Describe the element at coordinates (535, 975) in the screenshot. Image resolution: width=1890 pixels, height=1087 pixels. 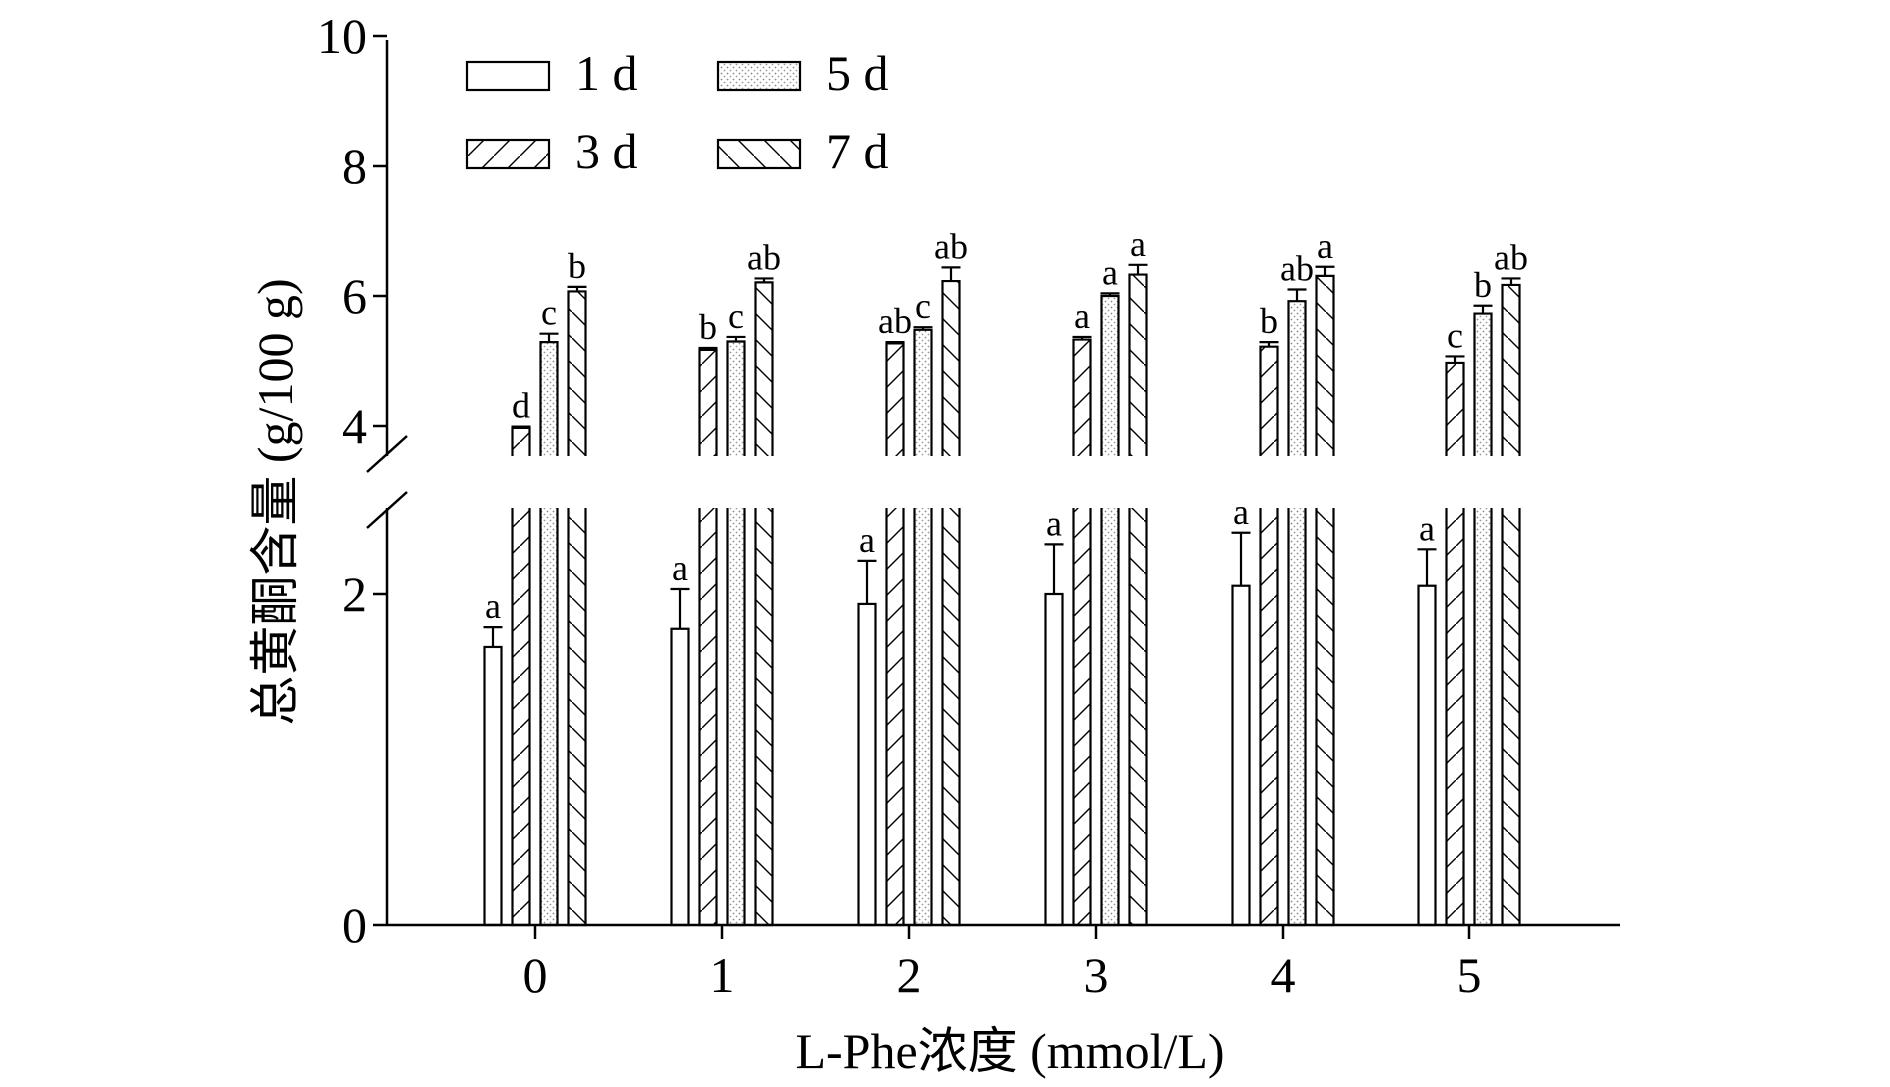
I see `x-tick-label: 0` at that location.